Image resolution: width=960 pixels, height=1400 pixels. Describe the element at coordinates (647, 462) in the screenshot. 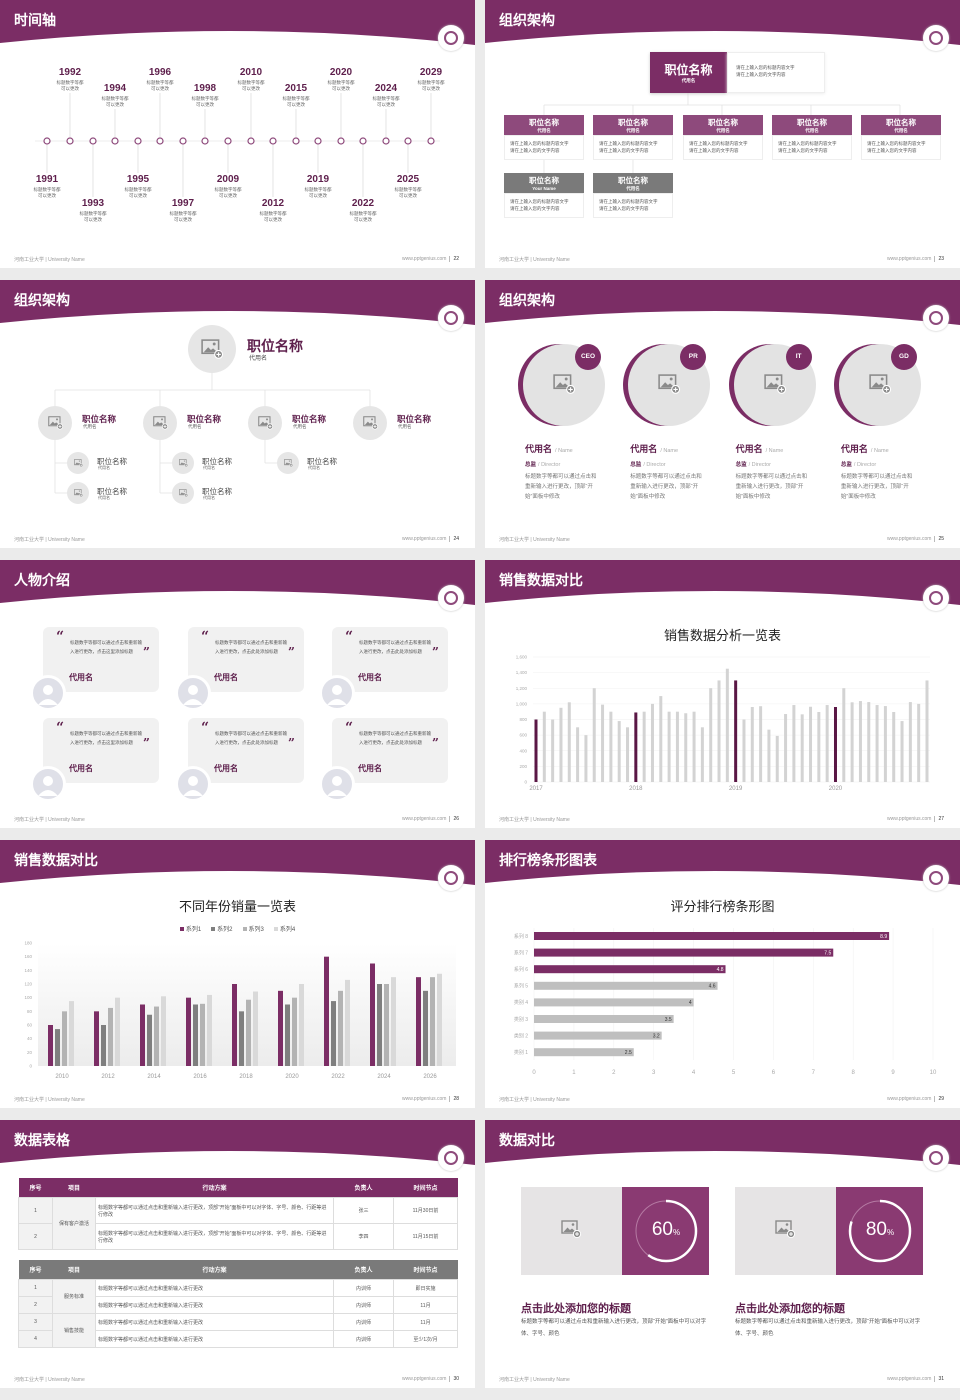

I see `member-role-row: 总监 / Director` at that location.